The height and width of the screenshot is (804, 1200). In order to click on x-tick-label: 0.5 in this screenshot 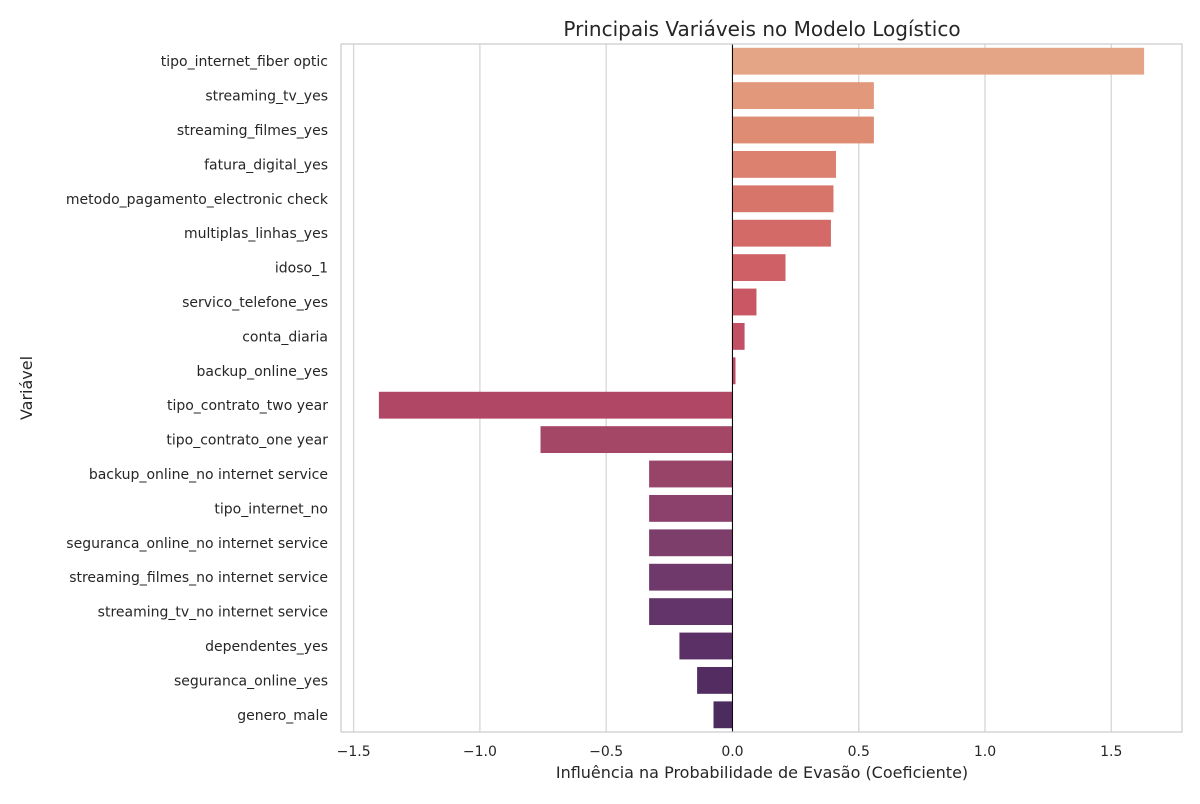, I will do `click(859, 752)`.